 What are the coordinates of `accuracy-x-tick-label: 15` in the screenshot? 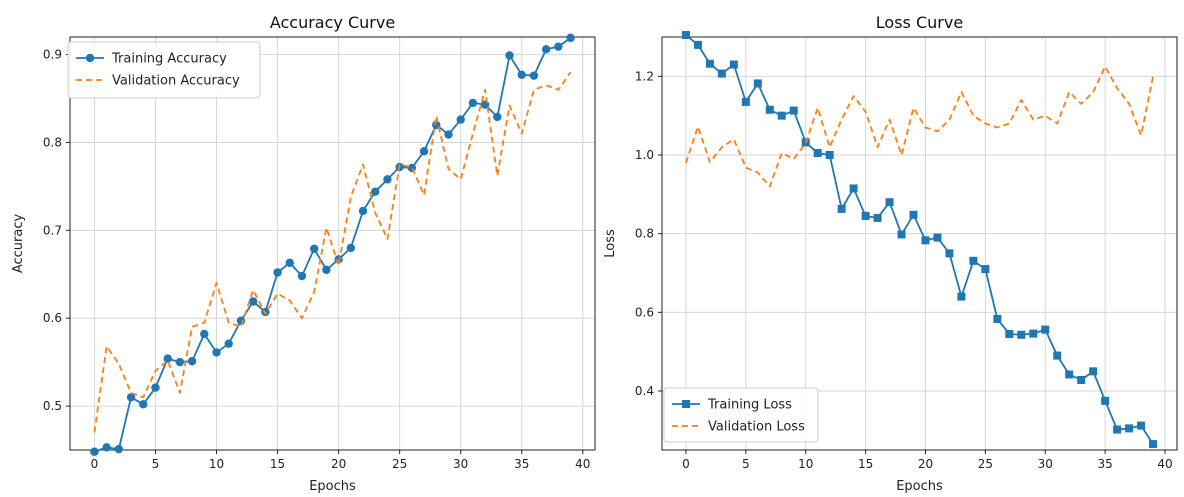 It's located at (277, 464).